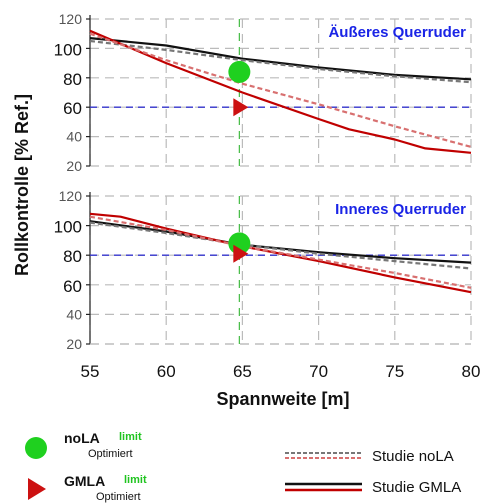  I want to click on series-line-red-dashed, so click(280, 252).